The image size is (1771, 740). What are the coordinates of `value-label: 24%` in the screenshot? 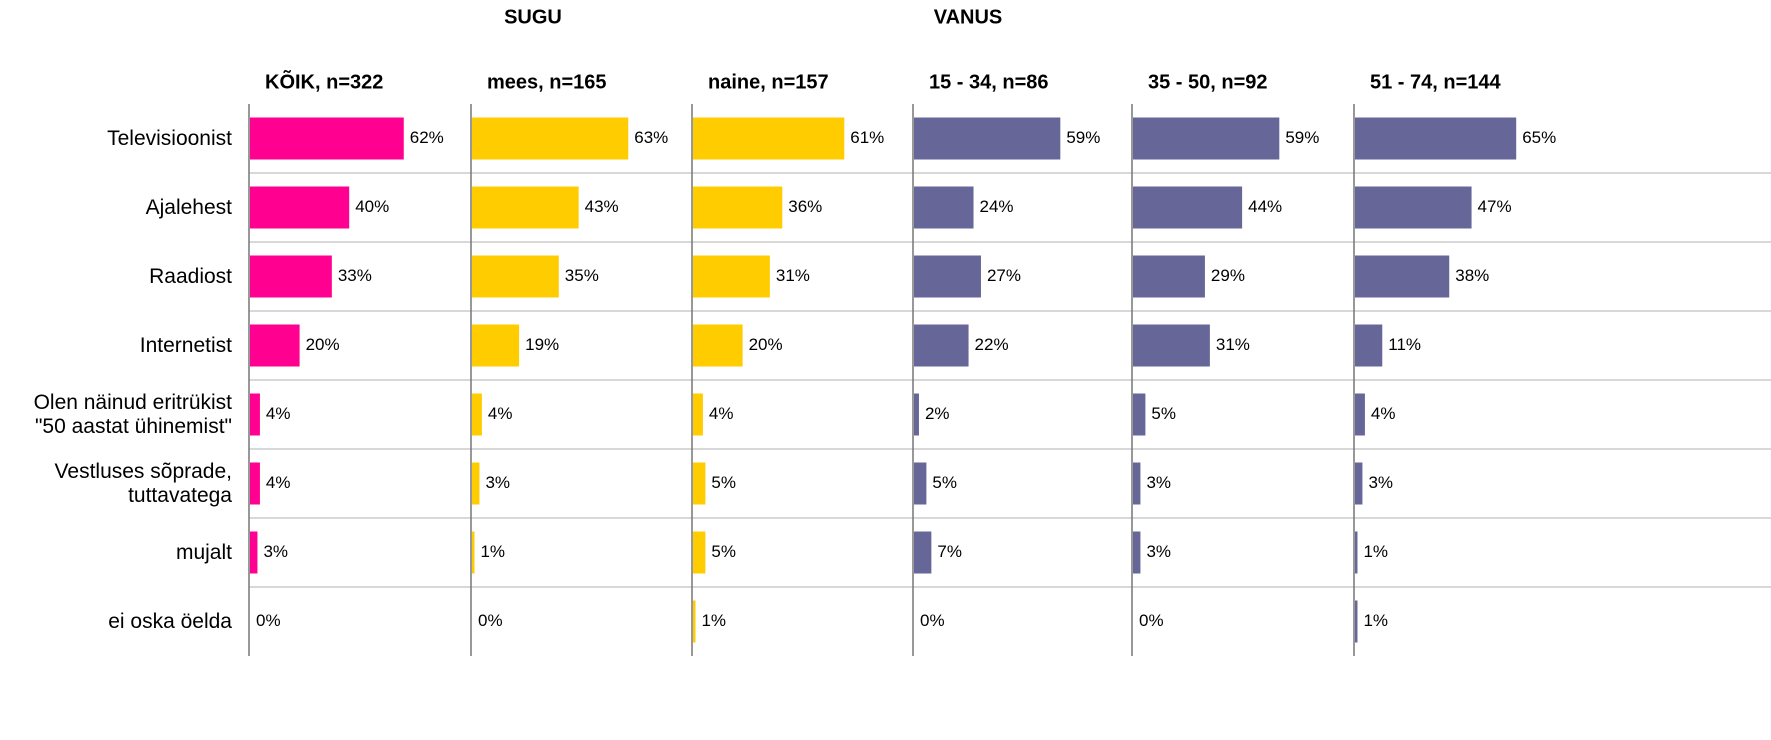 It's located at (997, 206).